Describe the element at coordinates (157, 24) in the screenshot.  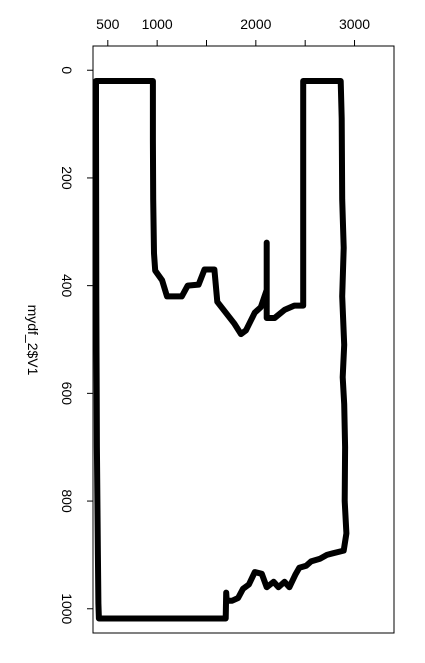
I see `x-tick-label-1000: 1000` at that location.